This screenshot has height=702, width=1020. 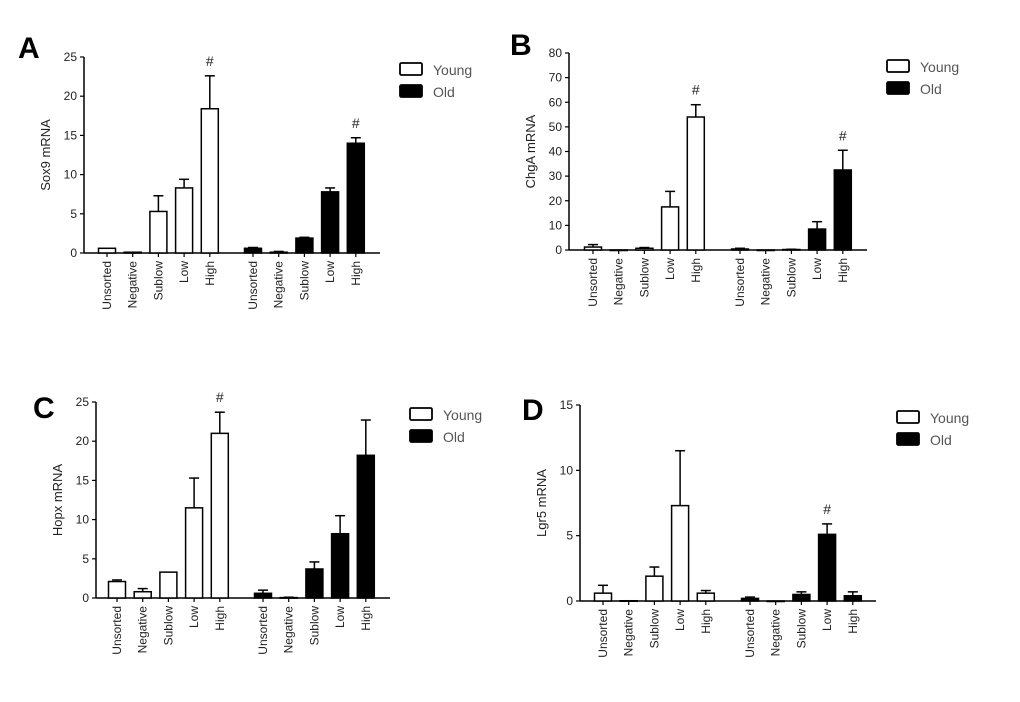 I want to click on y-axis-label: Hopx mRNA, so click(x=57, y=500).